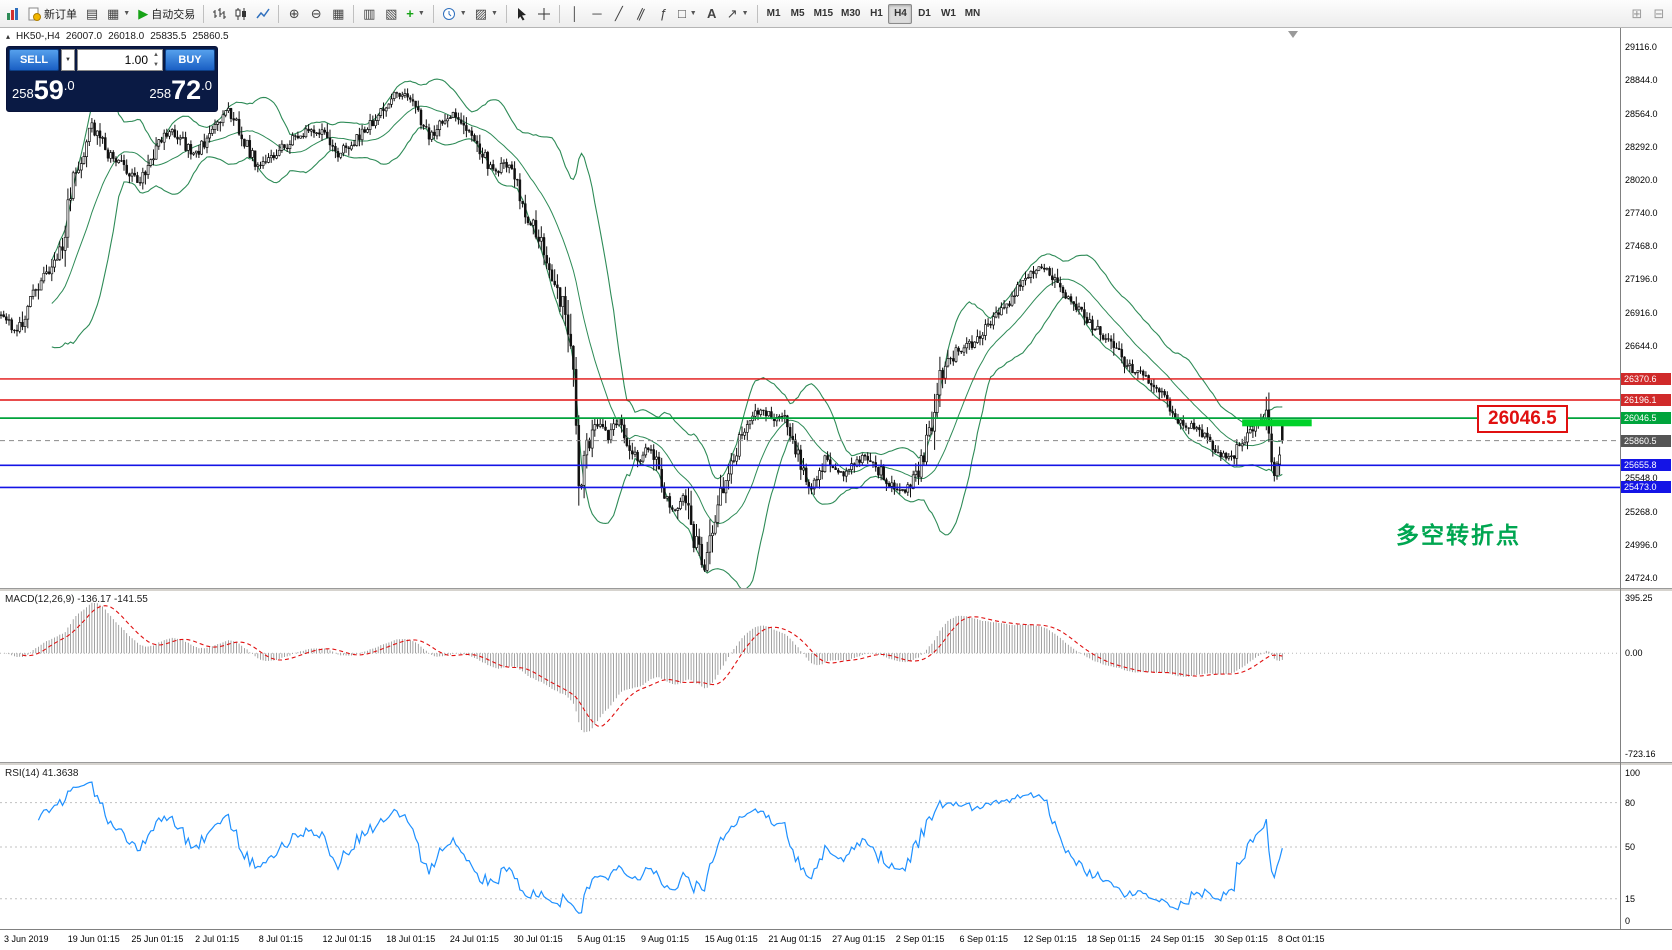 The height and width of the screenshot is (950, 1672). Describe the element at coordinates (391, 14) in the screenshot. I see `cascade-windows-button: ▧` at that location.